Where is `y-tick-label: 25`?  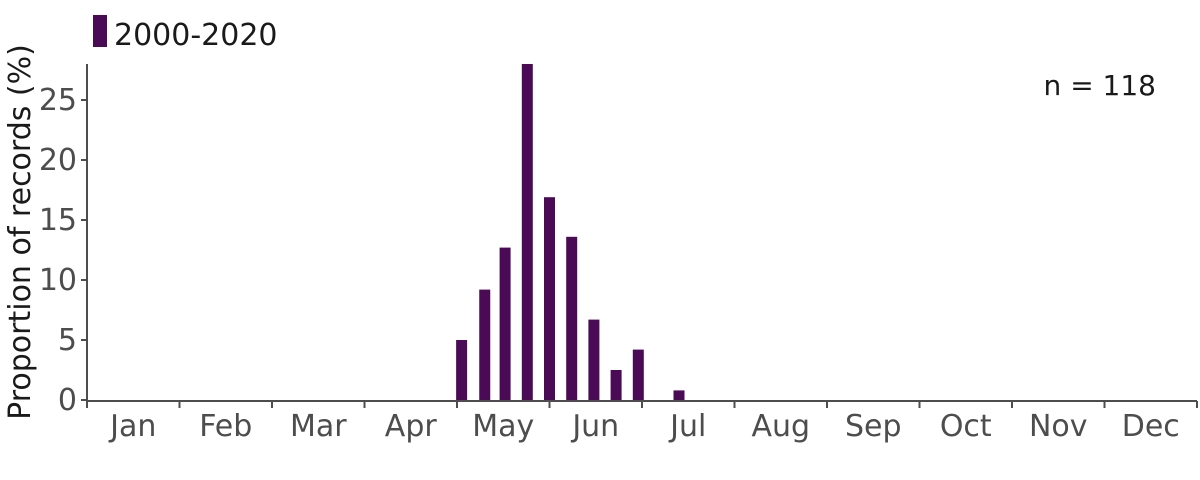 y-tick-label: 25 is located at coordinates (58, 100).